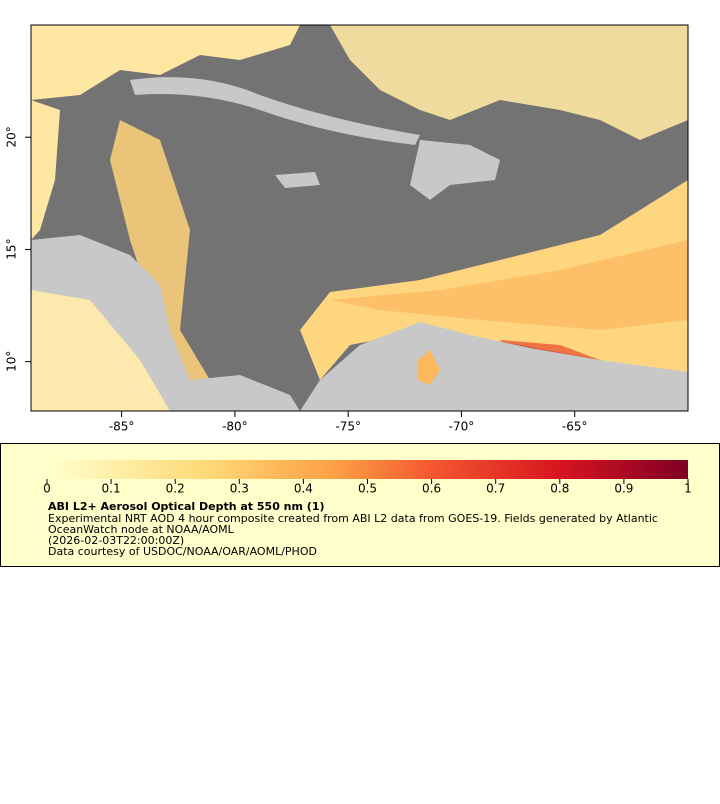 The height and width of the screenshot is (804, 720). What do you see at coordinates (235, 427) in the screenshot?
I see `x-tick-label: -80°` at bounding box center [235, 427].